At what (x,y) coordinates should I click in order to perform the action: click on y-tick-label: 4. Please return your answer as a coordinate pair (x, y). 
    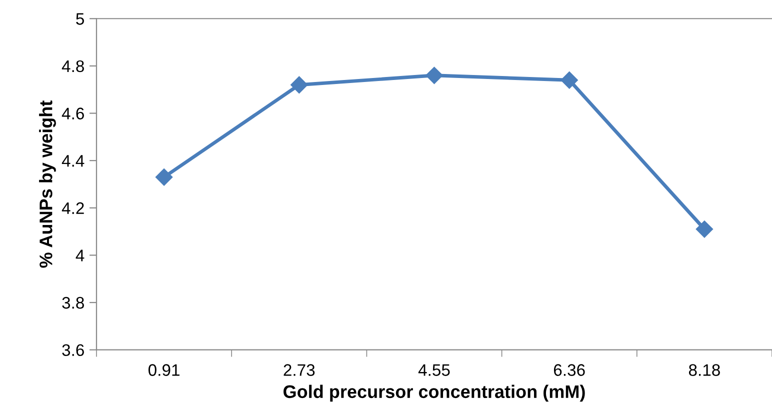
    Looking at the image, I should click on (80, 256).